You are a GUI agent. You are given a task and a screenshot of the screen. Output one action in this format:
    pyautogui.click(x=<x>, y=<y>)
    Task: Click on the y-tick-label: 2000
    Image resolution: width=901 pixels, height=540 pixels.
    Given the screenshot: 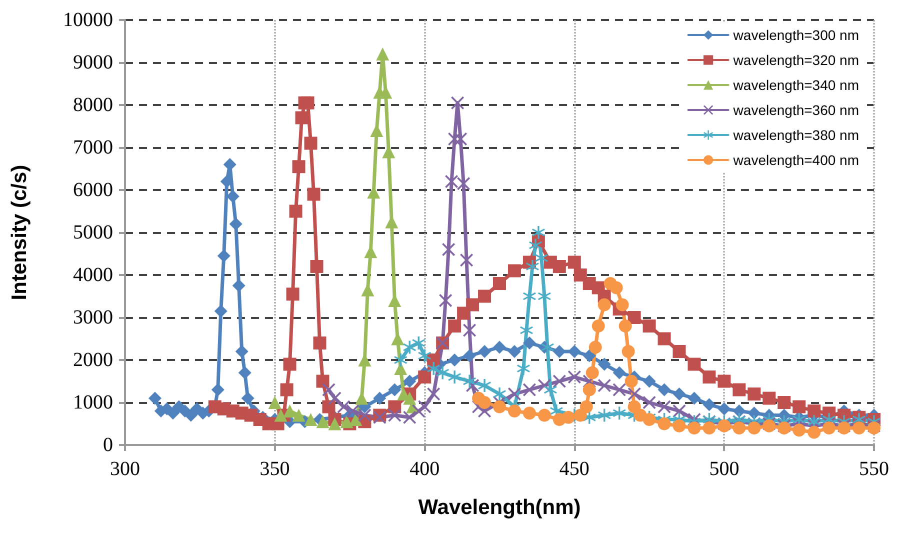 What is the action you would take?
    pyautogui.click(x=93, y=360)
    